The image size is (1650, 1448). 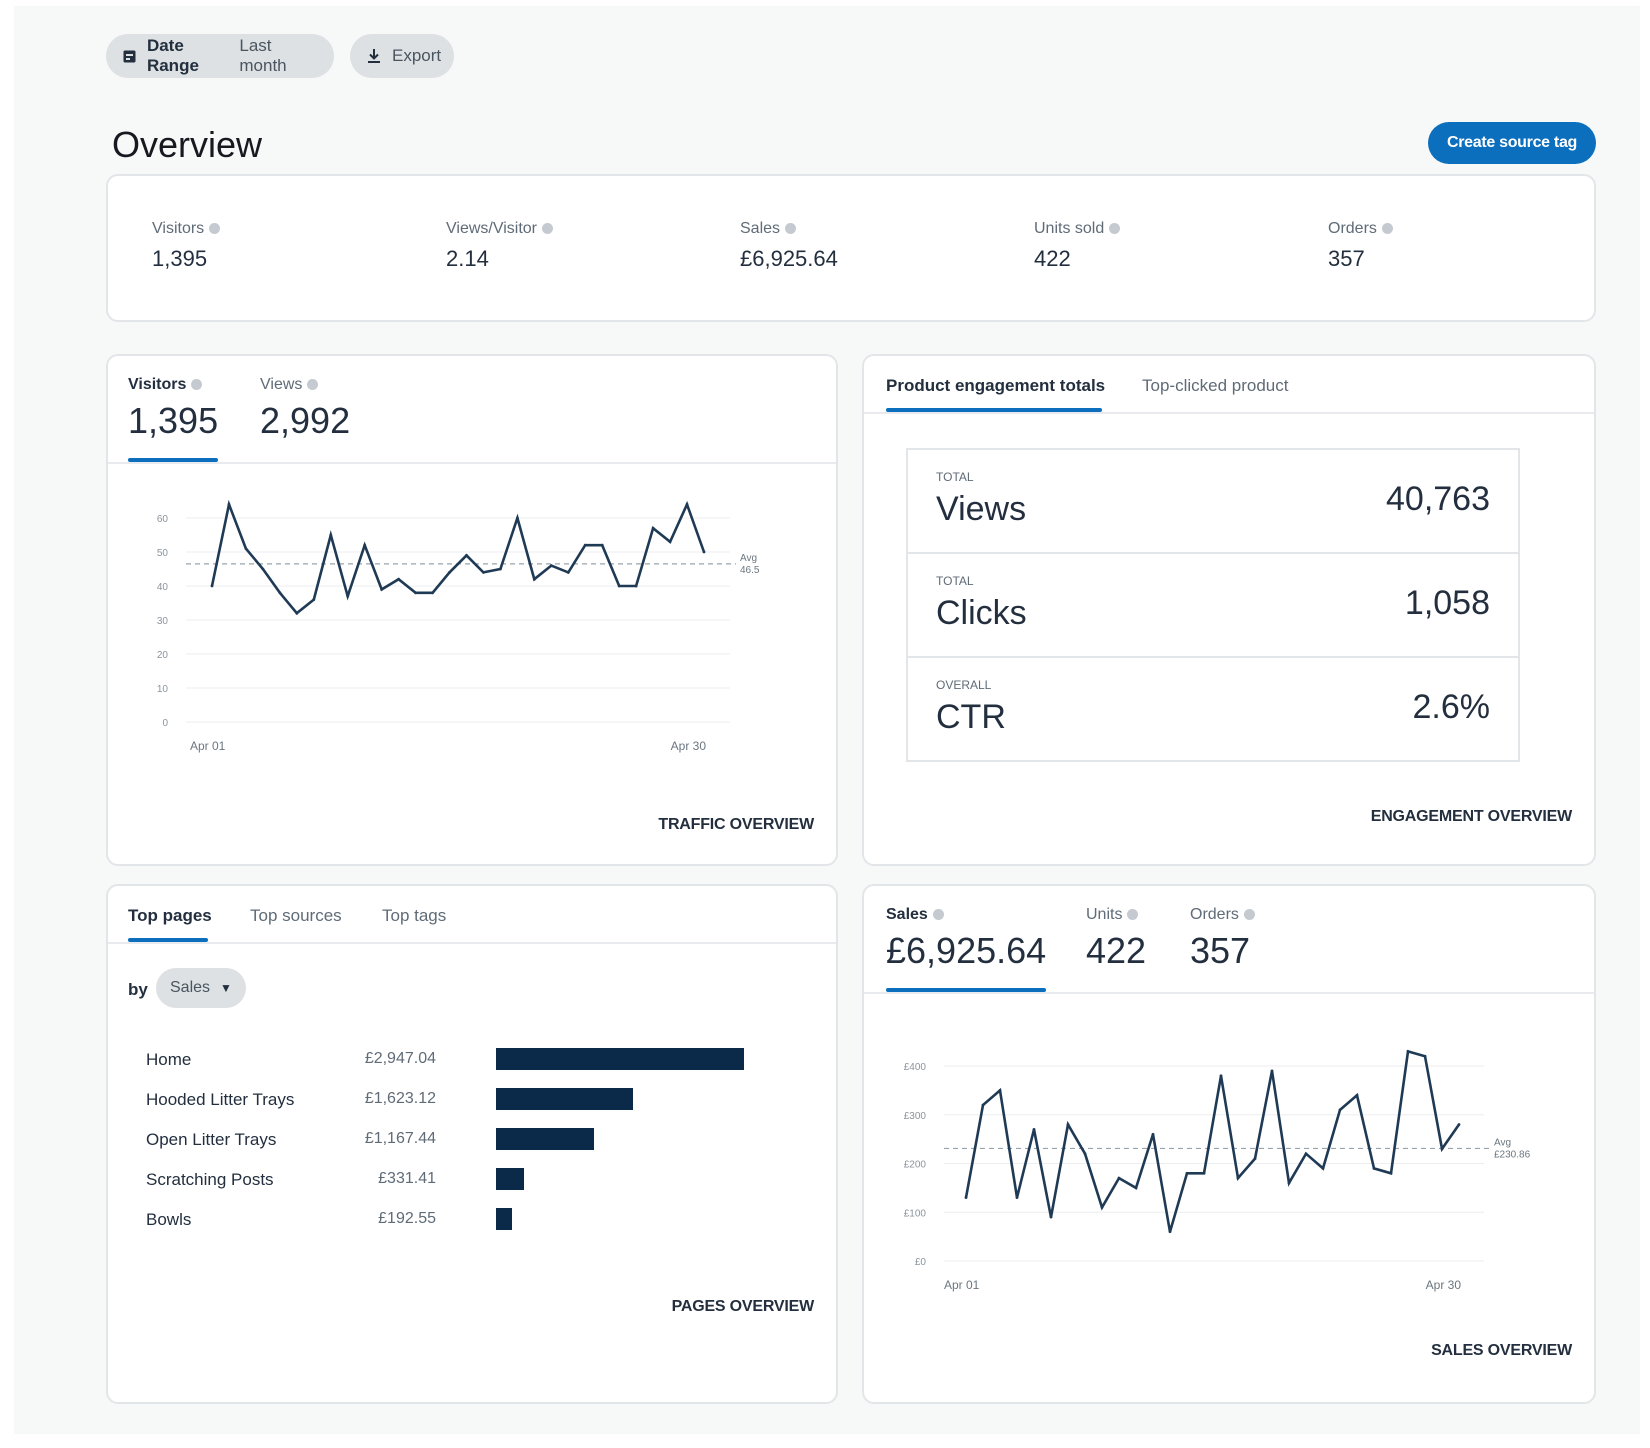 What do you see at coordinates (1116, 950) in the screenshot?
I see `tab-value: 422` at bounding box center [1116, 950].